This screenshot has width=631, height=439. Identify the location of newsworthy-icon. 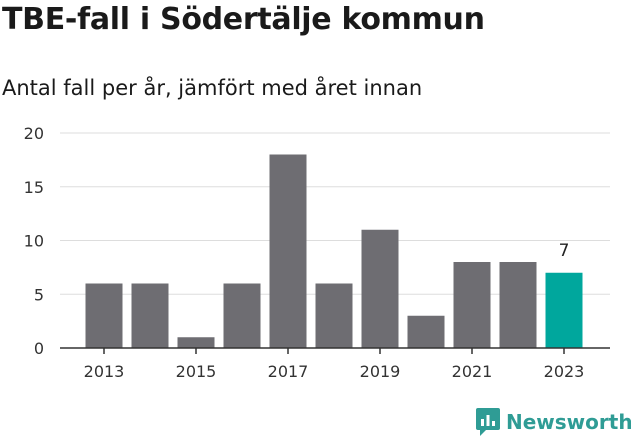
(488, 422).